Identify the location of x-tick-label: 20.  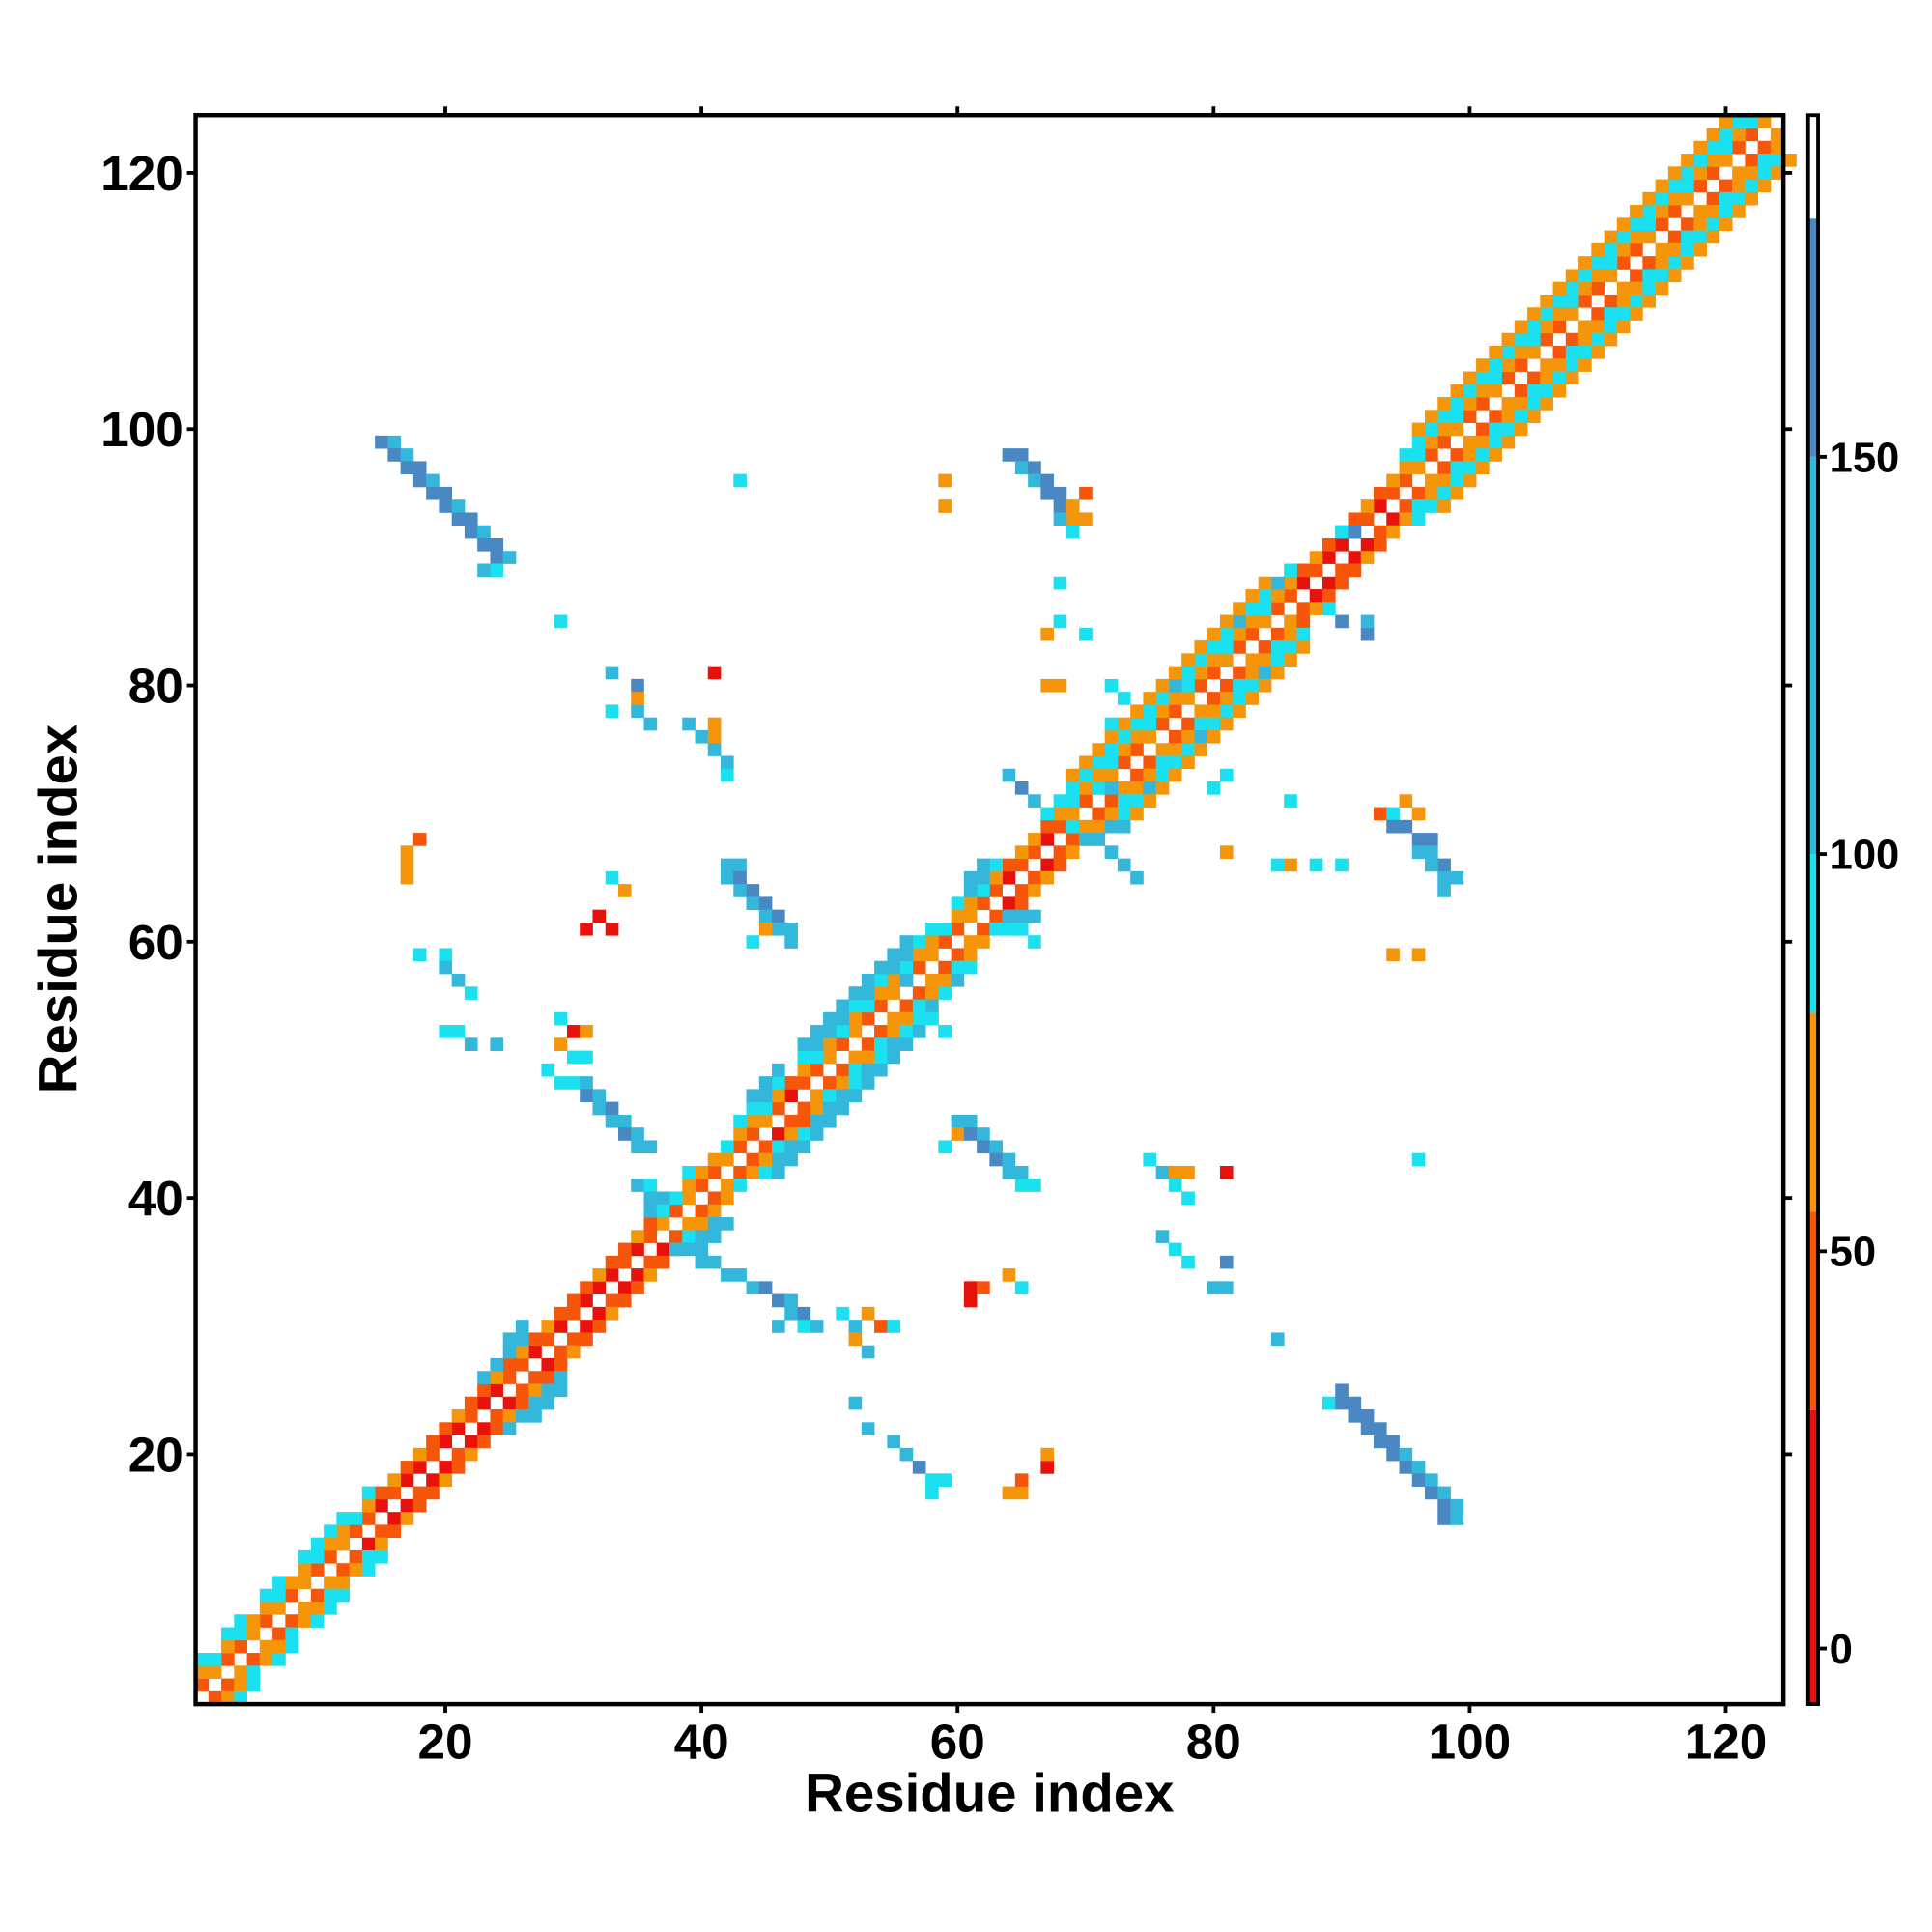
(445, 1742).